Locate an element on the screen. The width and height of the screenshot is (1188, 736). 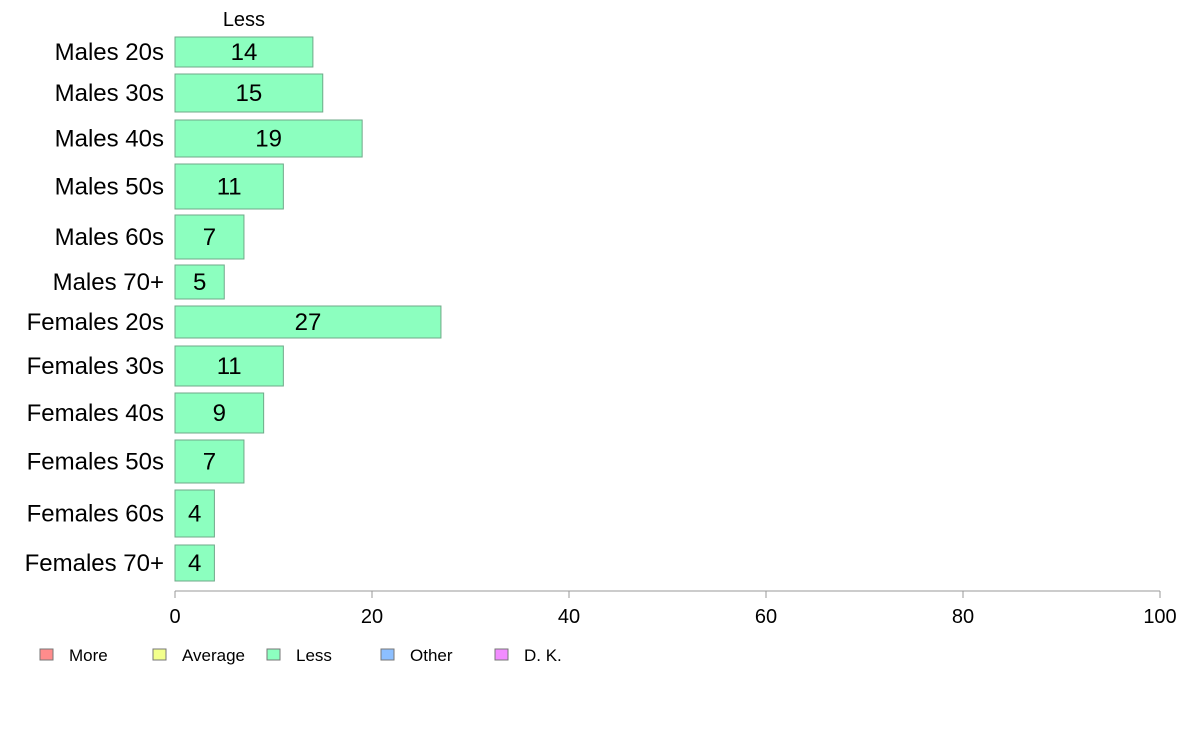
category-label: Females 60s is located at coordinates (95, 514).